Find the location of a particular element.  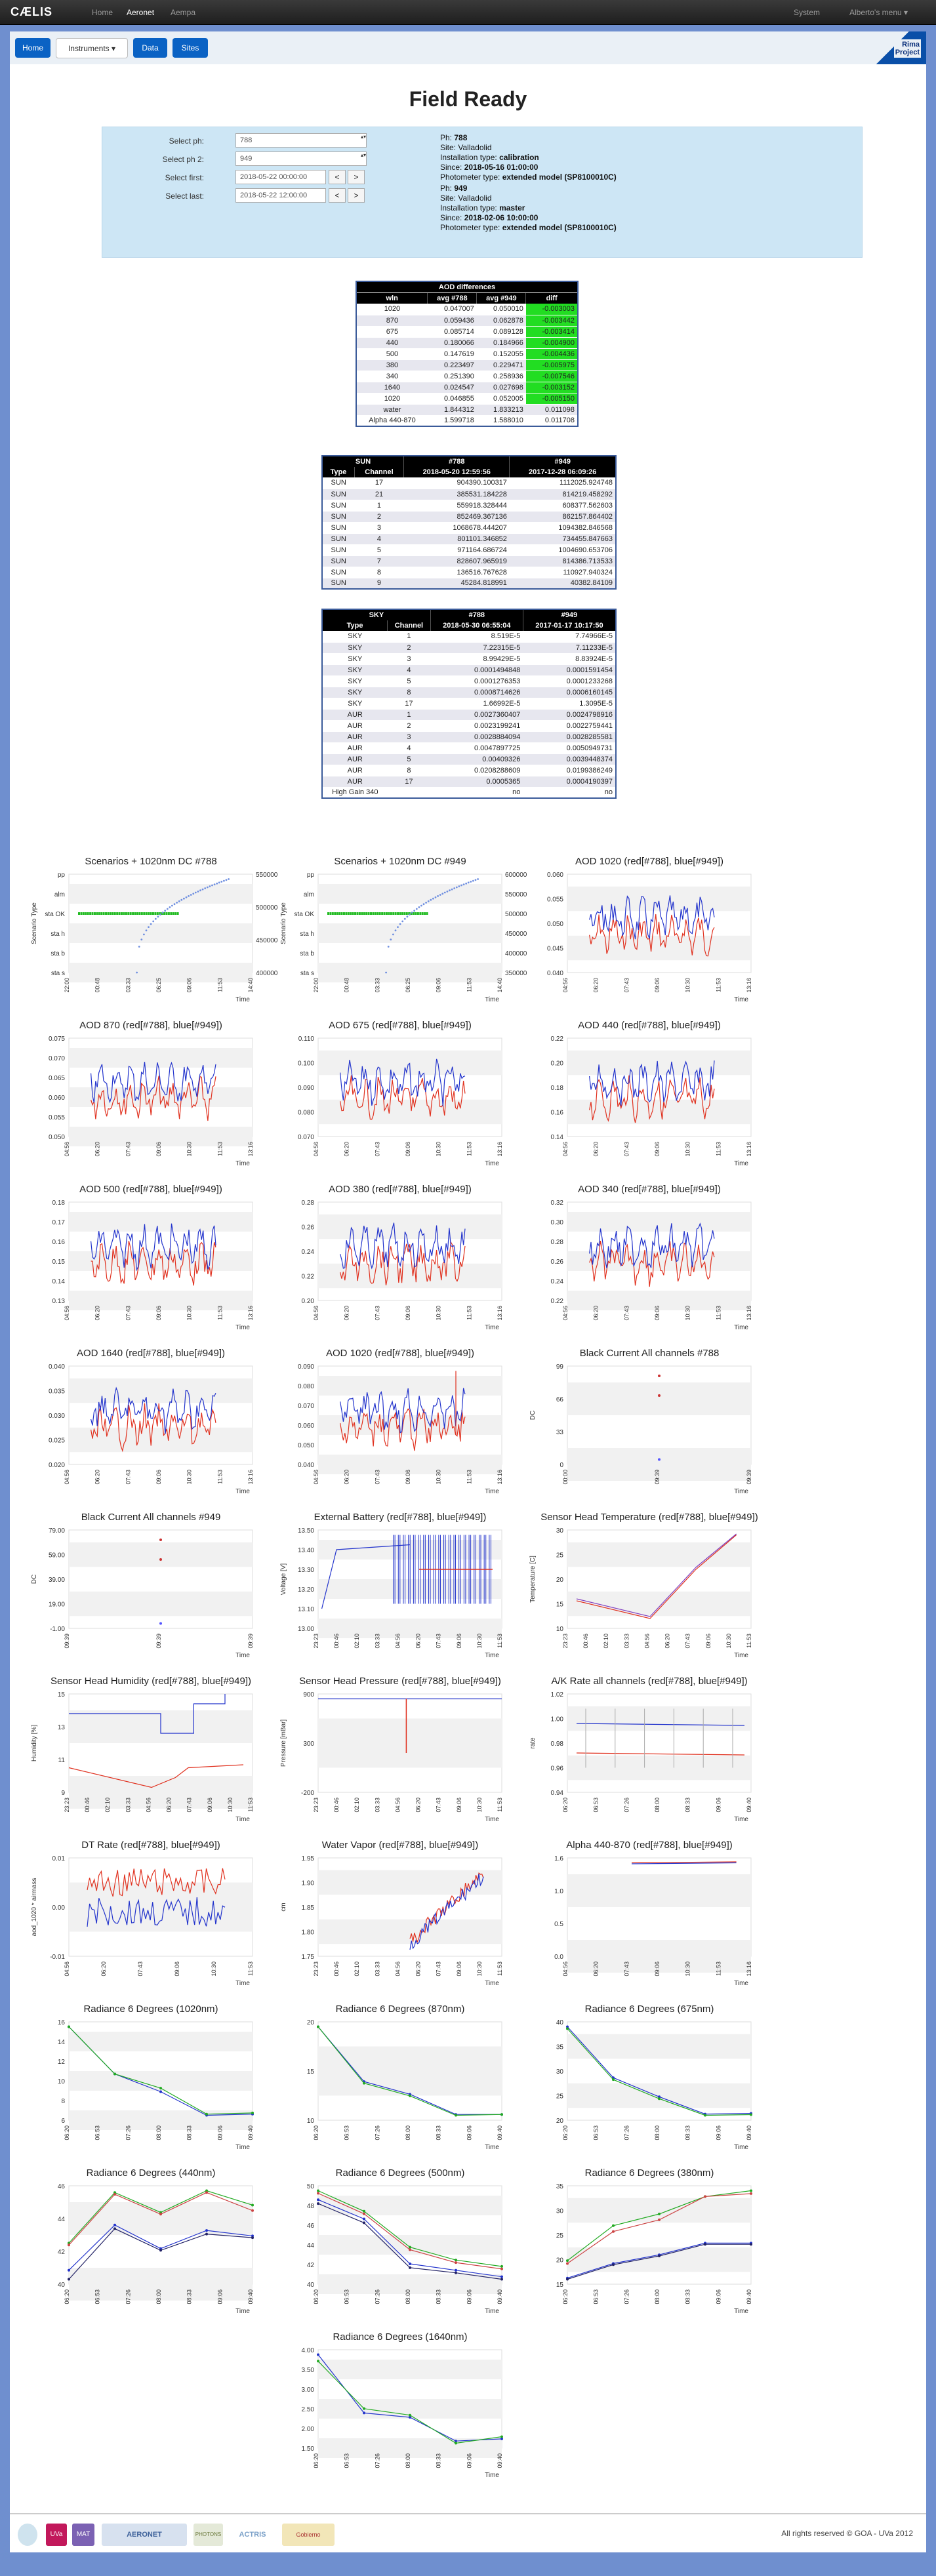

y-tick-label: 0.025 is located at coordinates (57, 1441).